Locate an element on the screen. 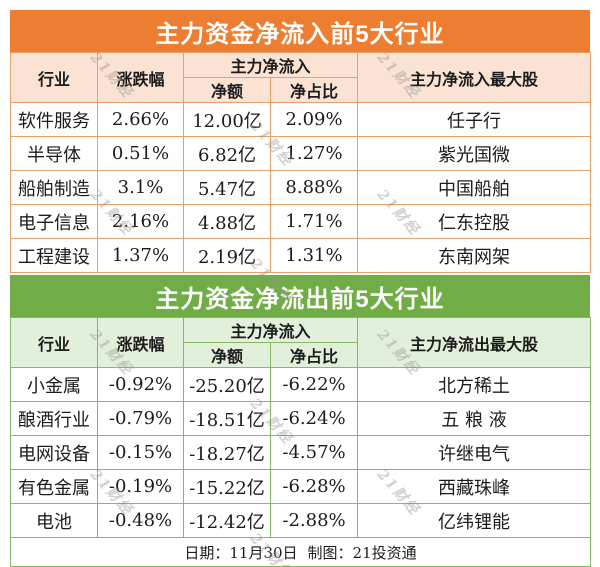 Image resolution: width=600 pixels, height=567 pixels. cell-top-stock: 许继电气 is located at coordinates (474, 452).